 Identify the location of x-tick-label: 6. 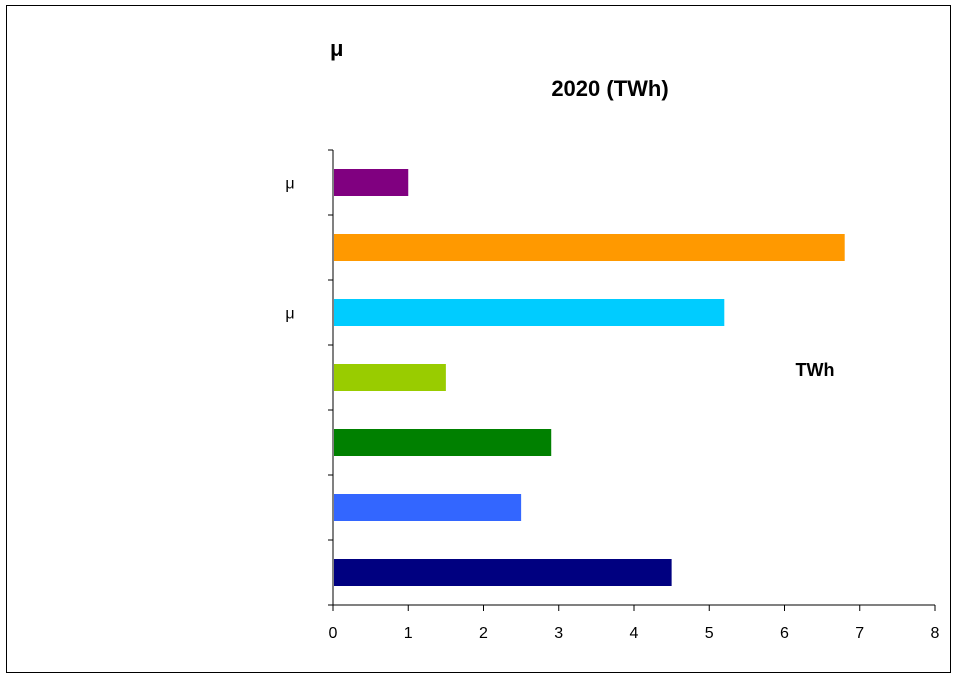
(784, 633).